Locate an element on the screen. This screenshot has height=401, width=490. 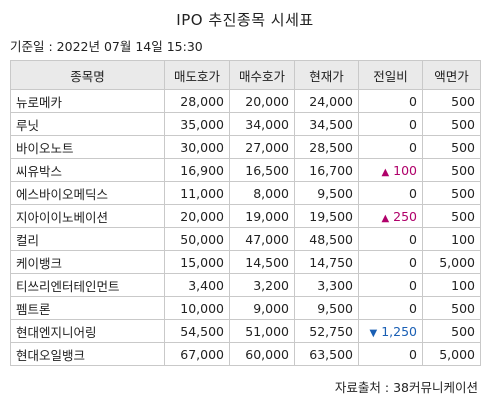
ask-price: 50,000 is located at coordinates (197, 239).